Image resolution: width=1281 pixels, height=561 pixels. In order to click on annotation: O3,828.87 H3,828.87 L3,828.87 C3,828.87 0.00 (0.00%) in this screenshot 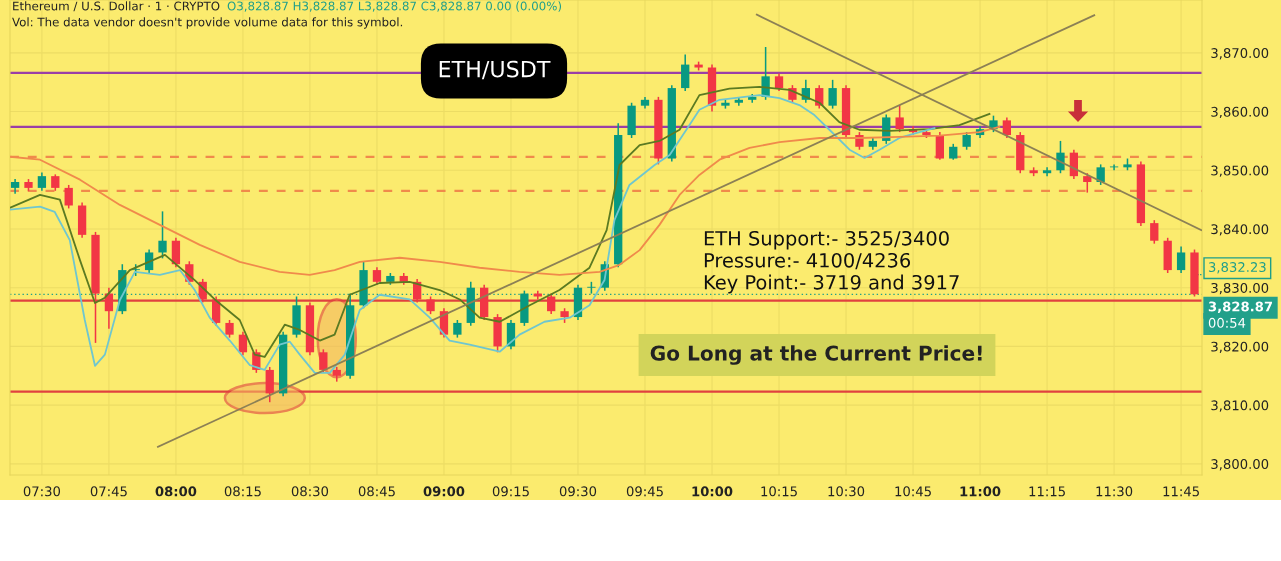, I will do `click(394, 6)`.